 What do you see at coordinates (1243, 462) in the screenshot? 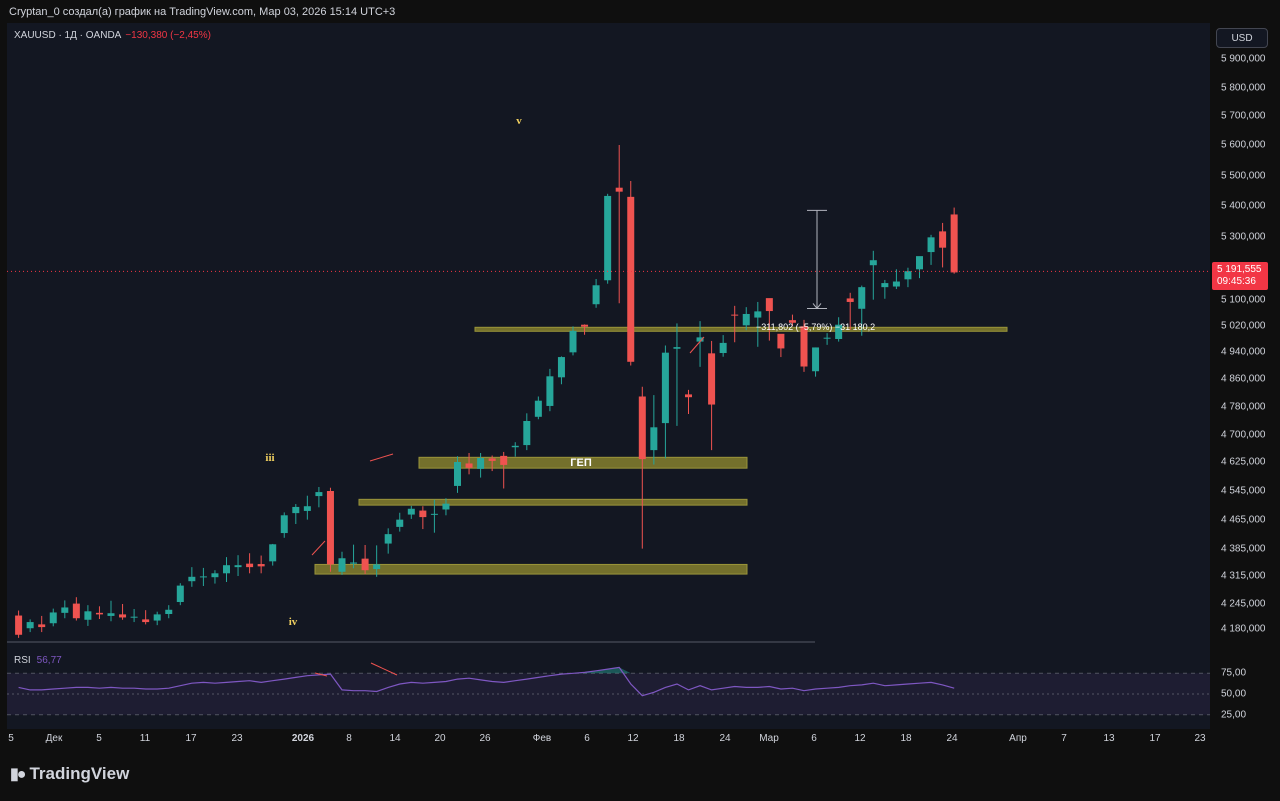
I see `price-axis-label: 4 625,000` at bounding box center [1243, 462].